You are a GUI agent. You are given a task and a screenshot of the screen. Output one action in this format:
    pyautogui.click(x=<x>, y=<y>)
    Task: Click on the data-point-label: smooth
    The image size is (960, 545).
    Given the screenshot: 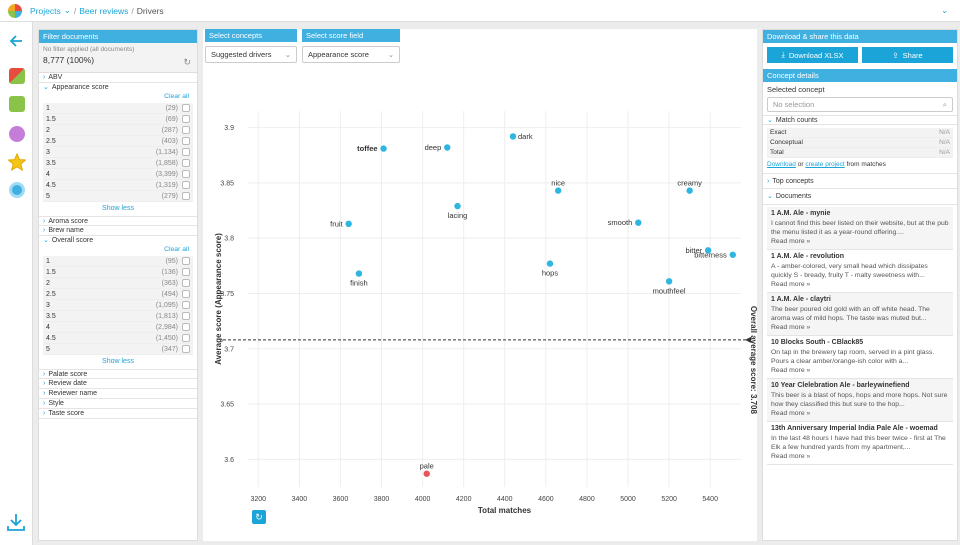 What is the action you would take?
    pyautogui.click(x=620, y=222)
    